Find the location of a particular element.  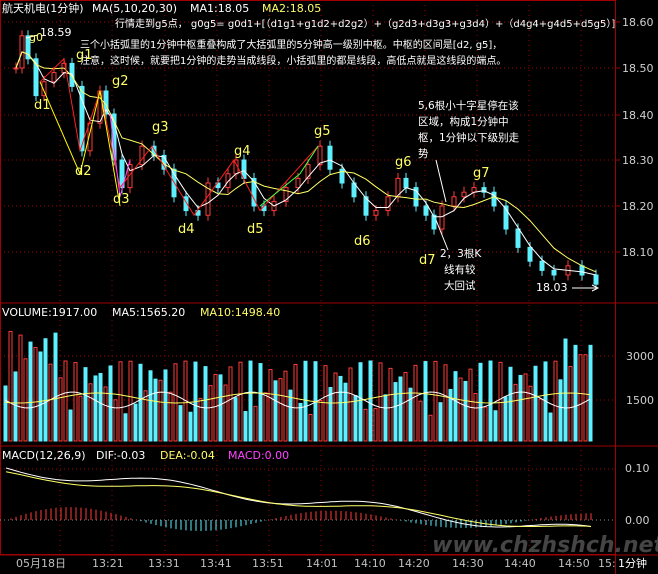

annotation-k-2: 线有较 is located at coordinates (460, 270).